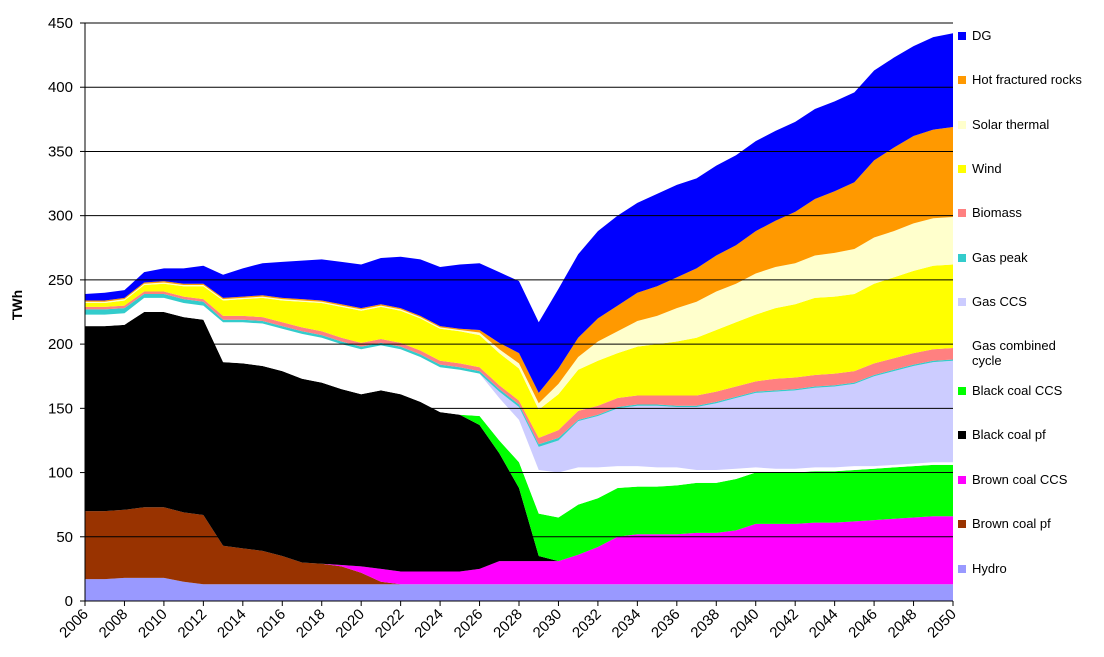 This screenshot has height=657, width=1104. Describe the element at coordinates (17, 305) in the screenshot. I see `y-axis-label: TWh` at that location.